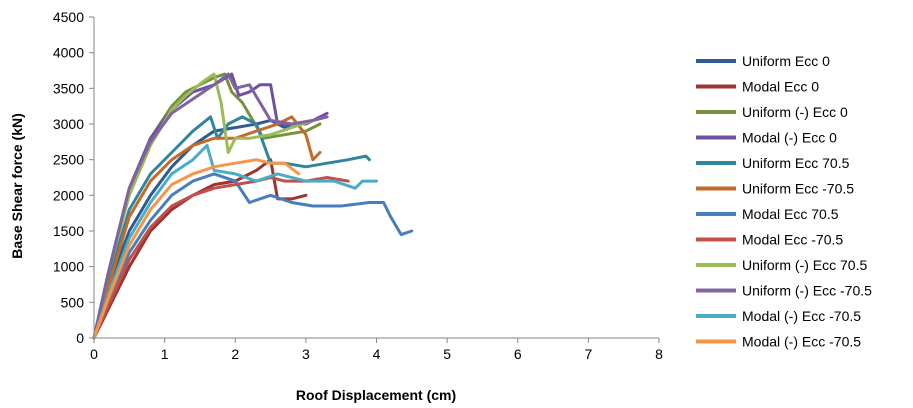  I want to click on legend-label: Modal Ecc 0, so click(780, 87).